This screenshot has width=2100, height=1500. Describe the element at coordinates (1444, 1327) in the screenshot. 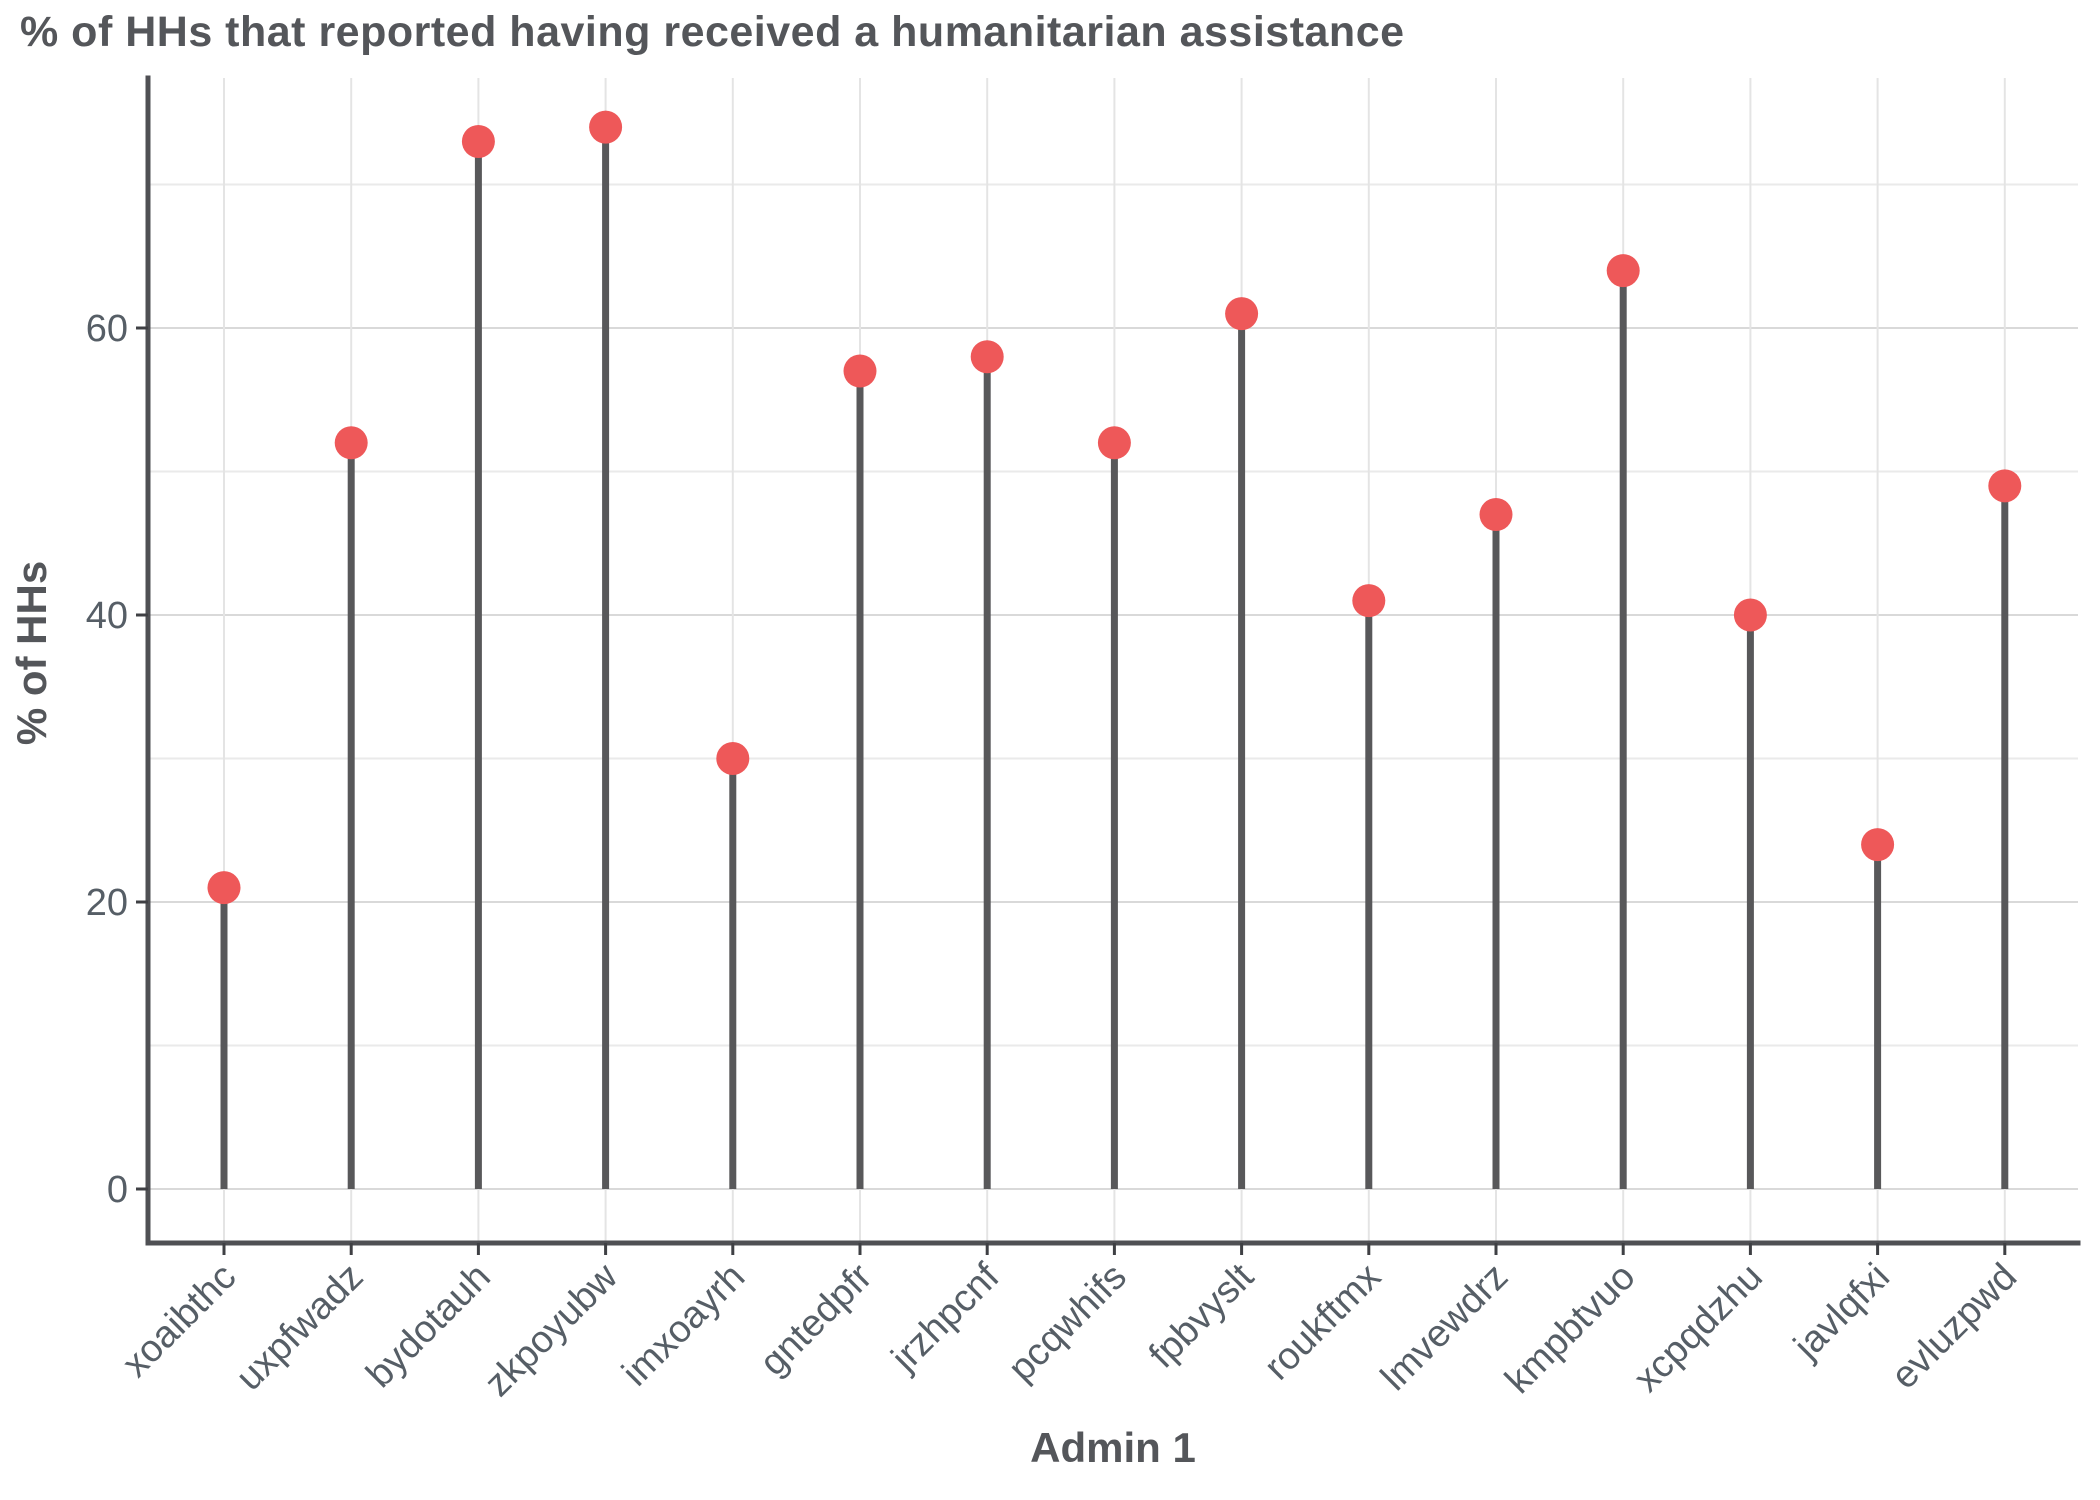

I see `x-tick-label: lmvewdrz` at that location.